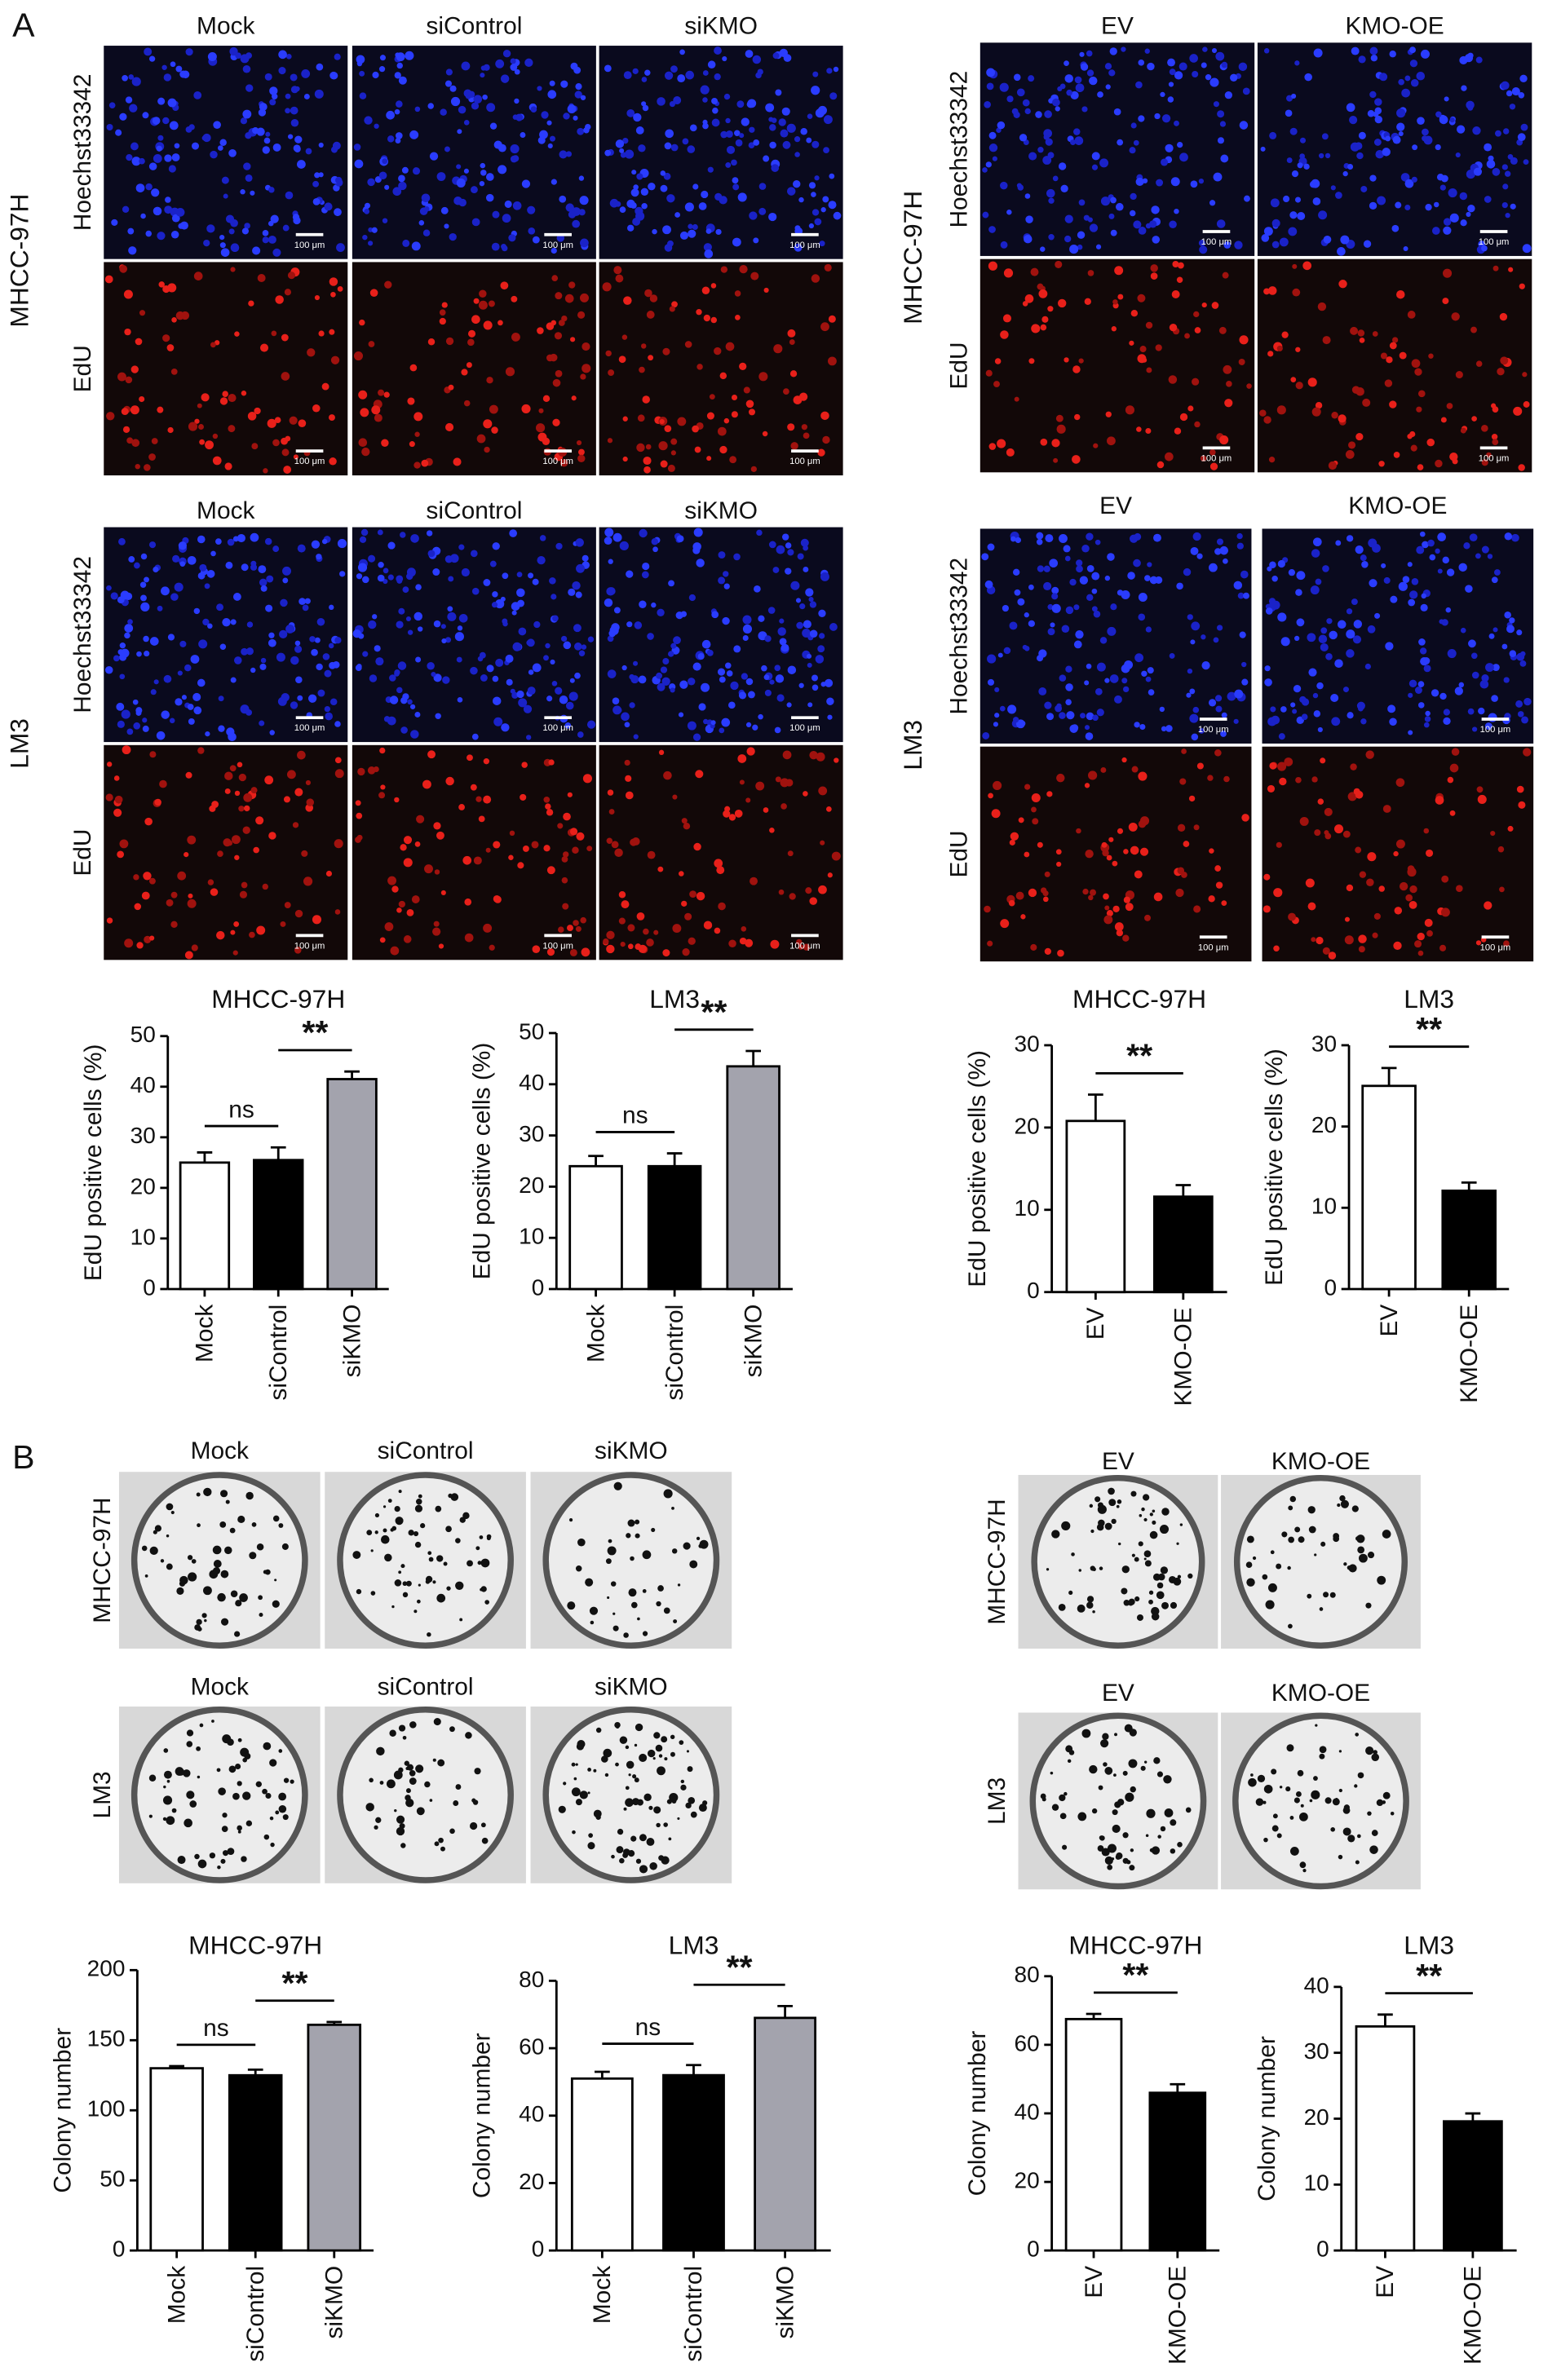  I want to click on image-background, so click(721, 369).